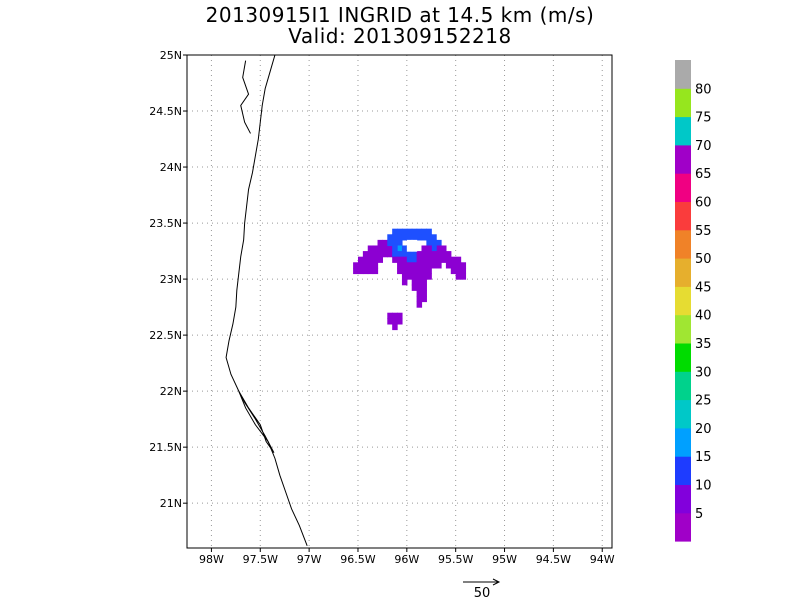 This screenshot has height=600, width=800. I want to click on colorbar-label: 30, so click(703, 372).